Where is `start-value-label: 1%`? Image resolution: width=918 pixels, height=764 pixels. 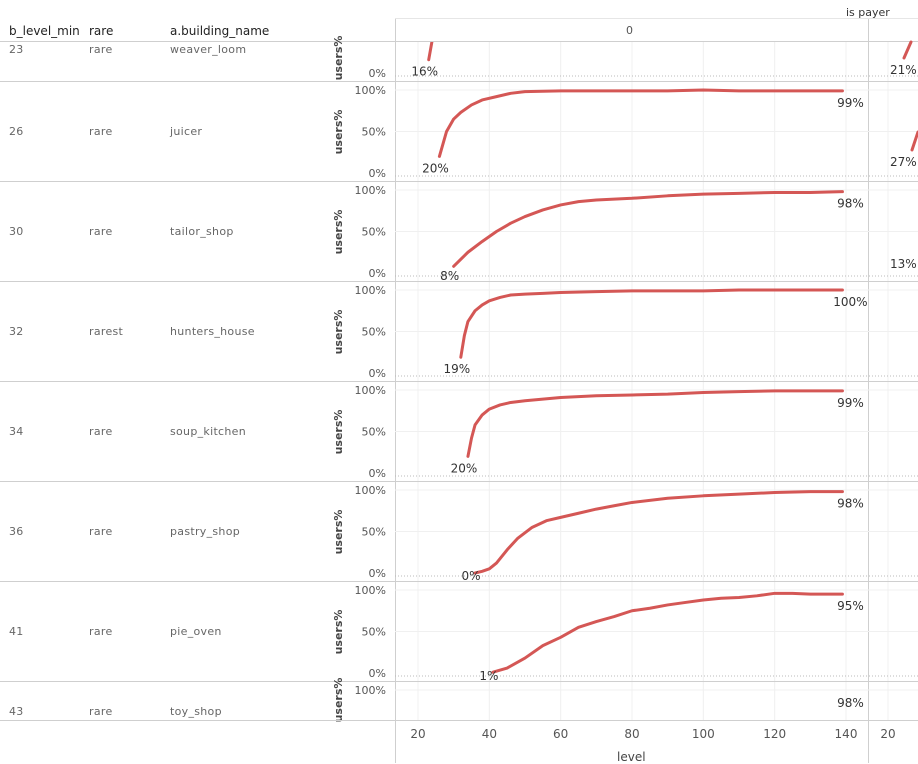
start-value-label: 1% is located at coordinates (488, 676).